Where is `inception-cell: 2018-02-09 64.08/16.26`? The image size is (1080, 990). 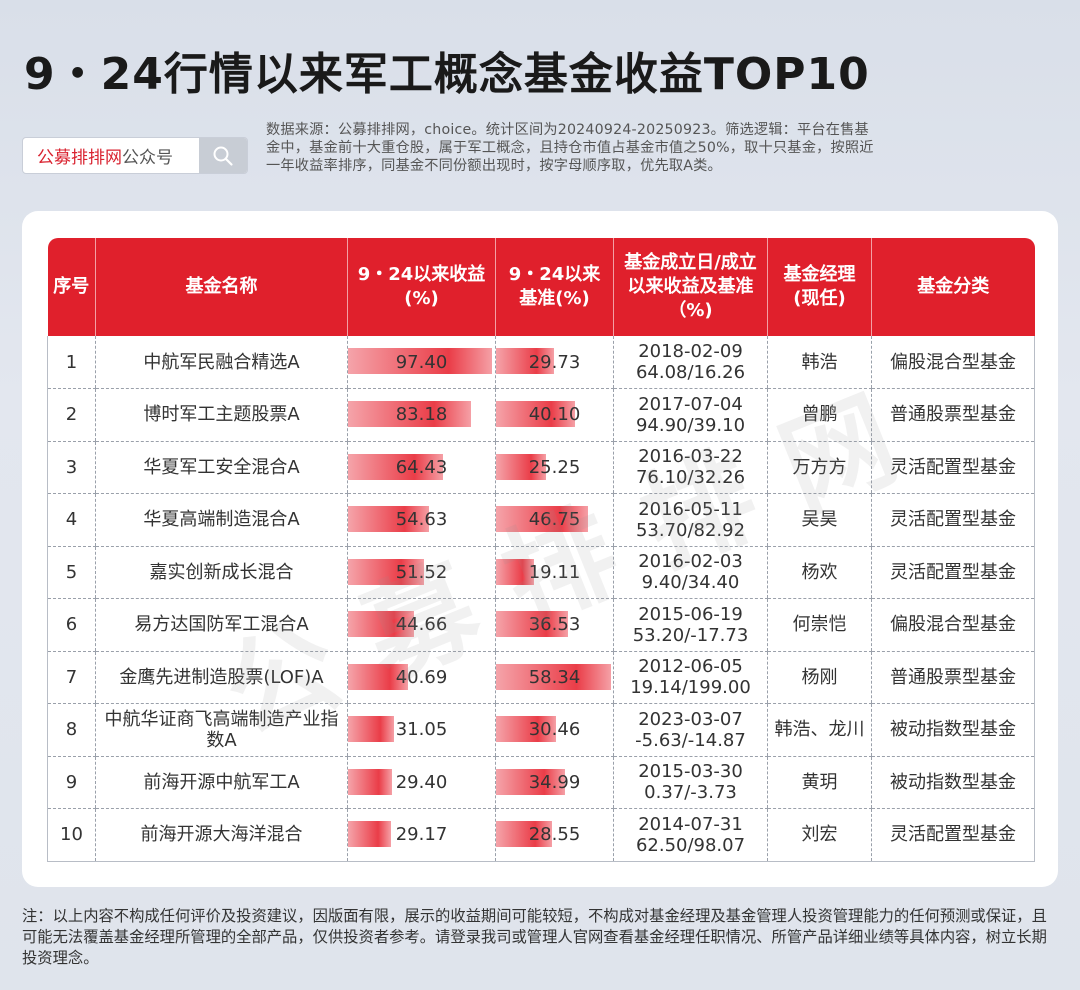 inception-cell: 2018-02-09 64.08/16.26 is located at coordinates (690, 362).